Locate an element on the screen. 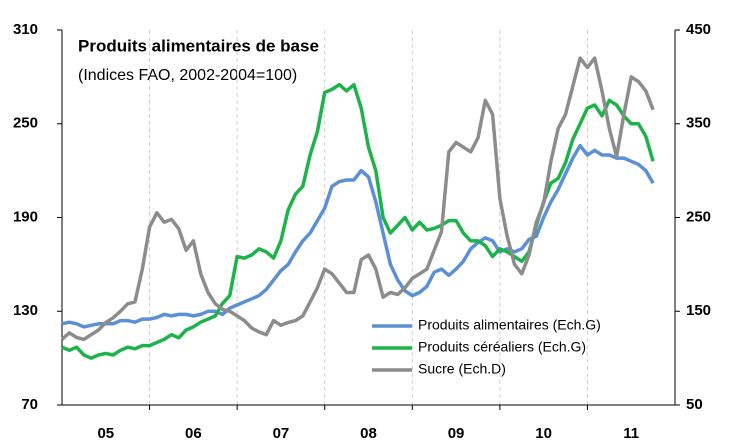  y2-tick-label: 450 is located at coordinates (698, 29).